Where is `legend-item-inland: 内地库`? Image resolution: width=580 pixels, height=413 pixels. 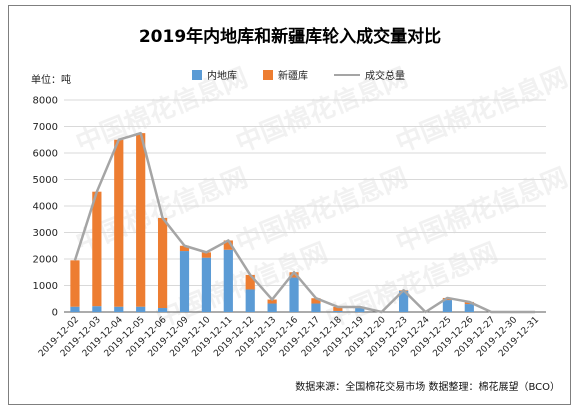
legend-item-inland: 内地库 is located at coordinates (214, 74).